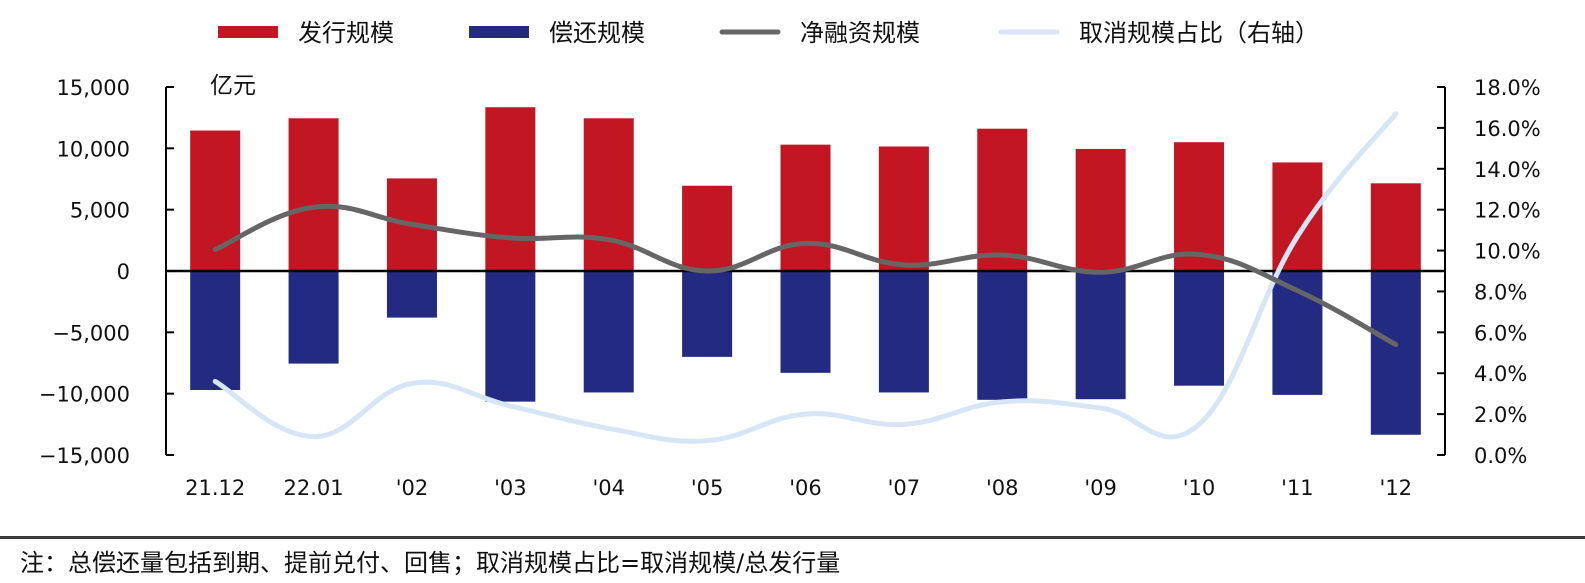 The image size is (1585, 583). Describe the element at coordinates (860, 33) in the screenshot. I see `legend-label-2: 净融资规模` at that location.